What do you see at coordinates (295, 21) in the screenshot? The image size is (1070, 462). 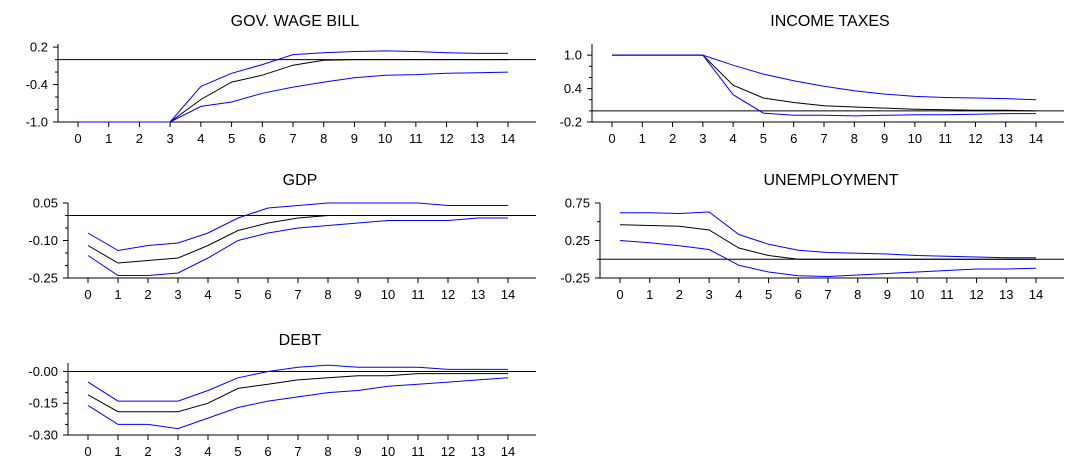 I see `chart-title: GOV. WAGE BILL` at bounding box center [295, 21].